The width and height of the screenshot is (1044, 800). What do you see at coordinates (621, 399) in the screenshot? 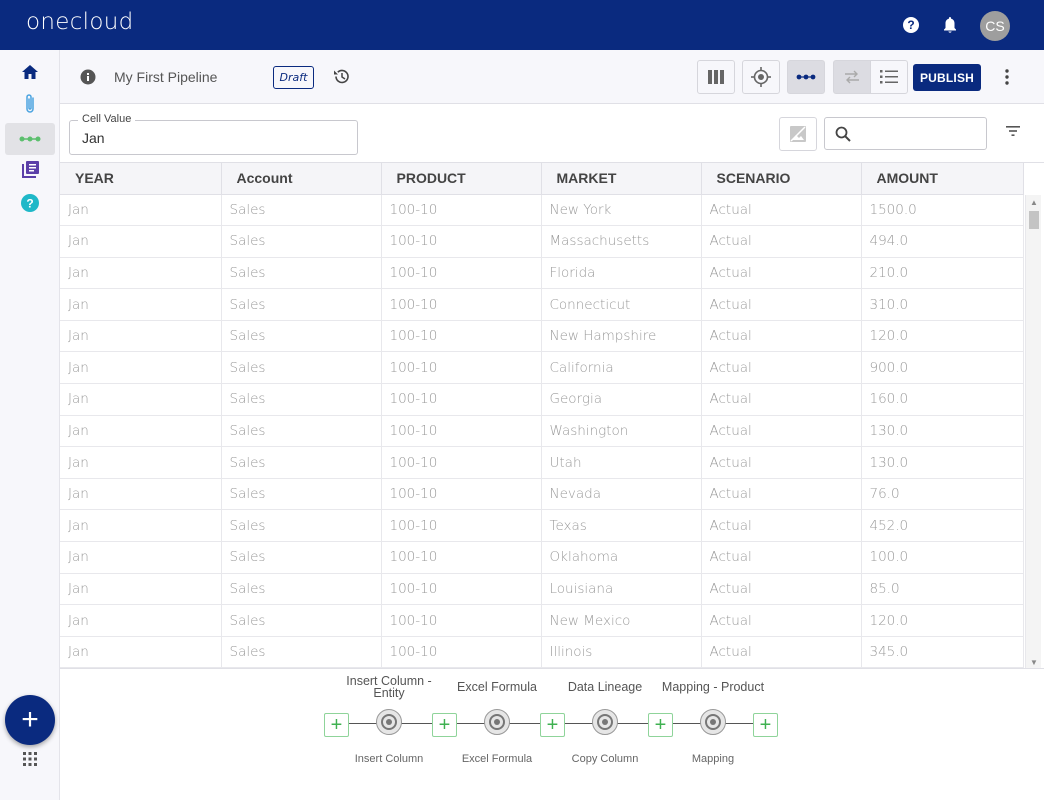
I see `table-cell: Georgia` at bounding box center [621, 399].